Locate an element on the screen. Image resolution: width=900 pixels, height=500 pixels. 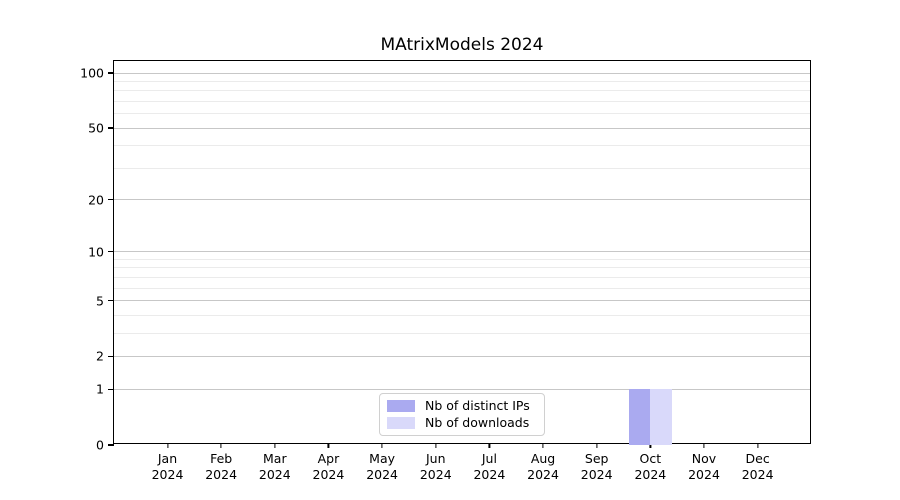
x-tick-nov-2024 is located at coordinates (704, 445).